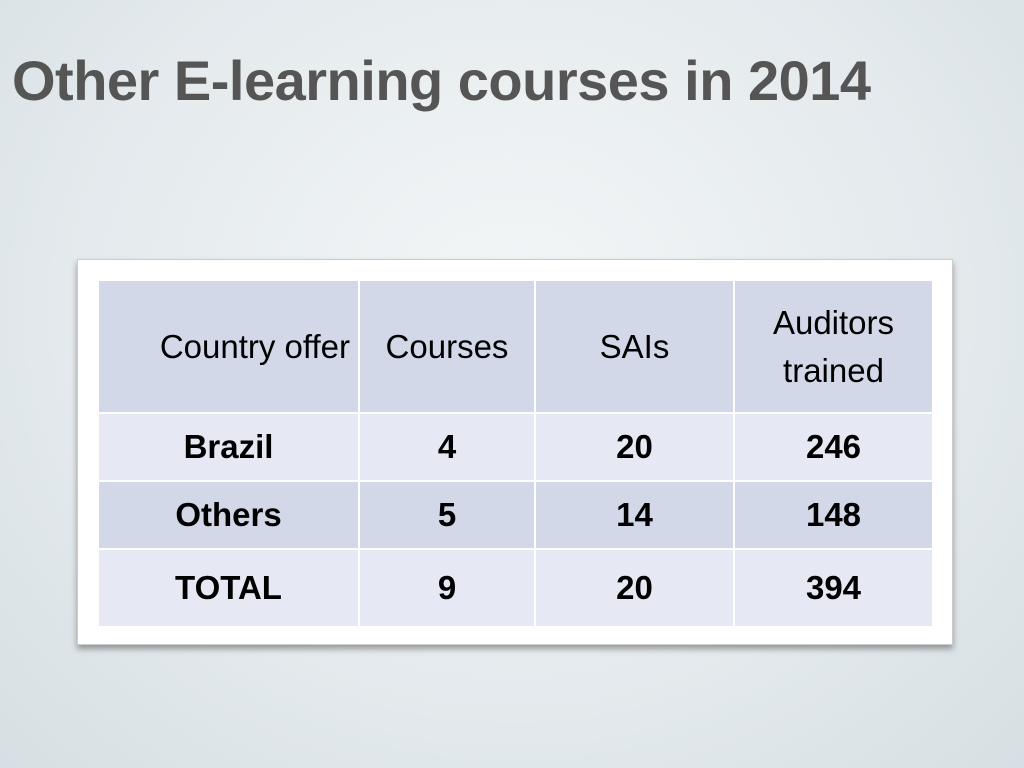 This screenshot has width=1024, height=768. What do you see at coordinates (441, 80) in the screenshot?
I see `slide-title: Other E-learning courses in 2014` at bounding box center [441, 80].